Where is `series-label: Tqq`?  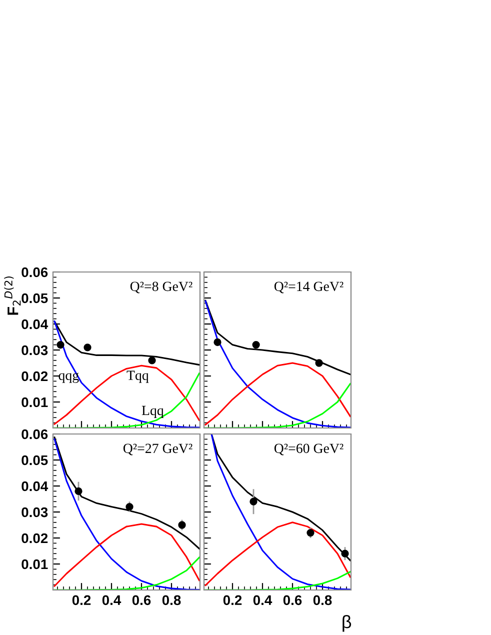 series-label: Tqq is located at coordinates (137, 376).